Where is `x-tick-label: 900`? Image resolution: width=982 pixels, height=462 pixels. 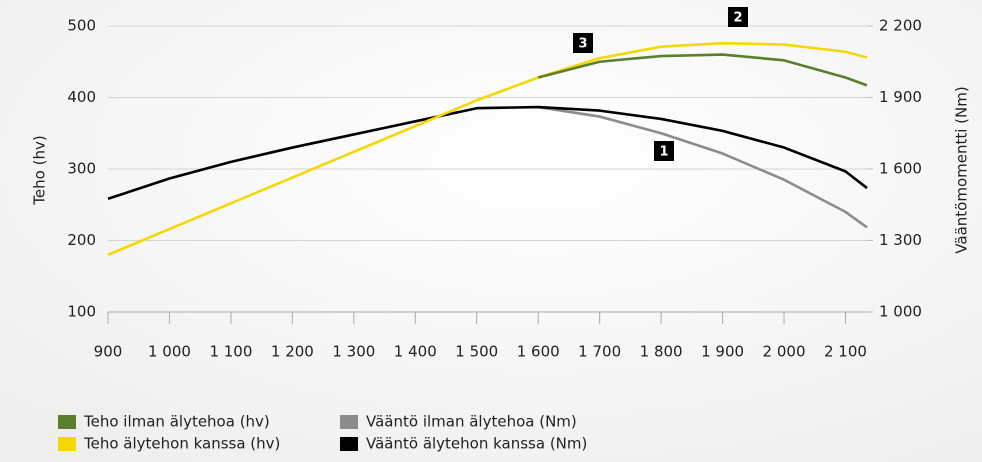
x-tick-label: 900 is located at coordinates (108, 352).